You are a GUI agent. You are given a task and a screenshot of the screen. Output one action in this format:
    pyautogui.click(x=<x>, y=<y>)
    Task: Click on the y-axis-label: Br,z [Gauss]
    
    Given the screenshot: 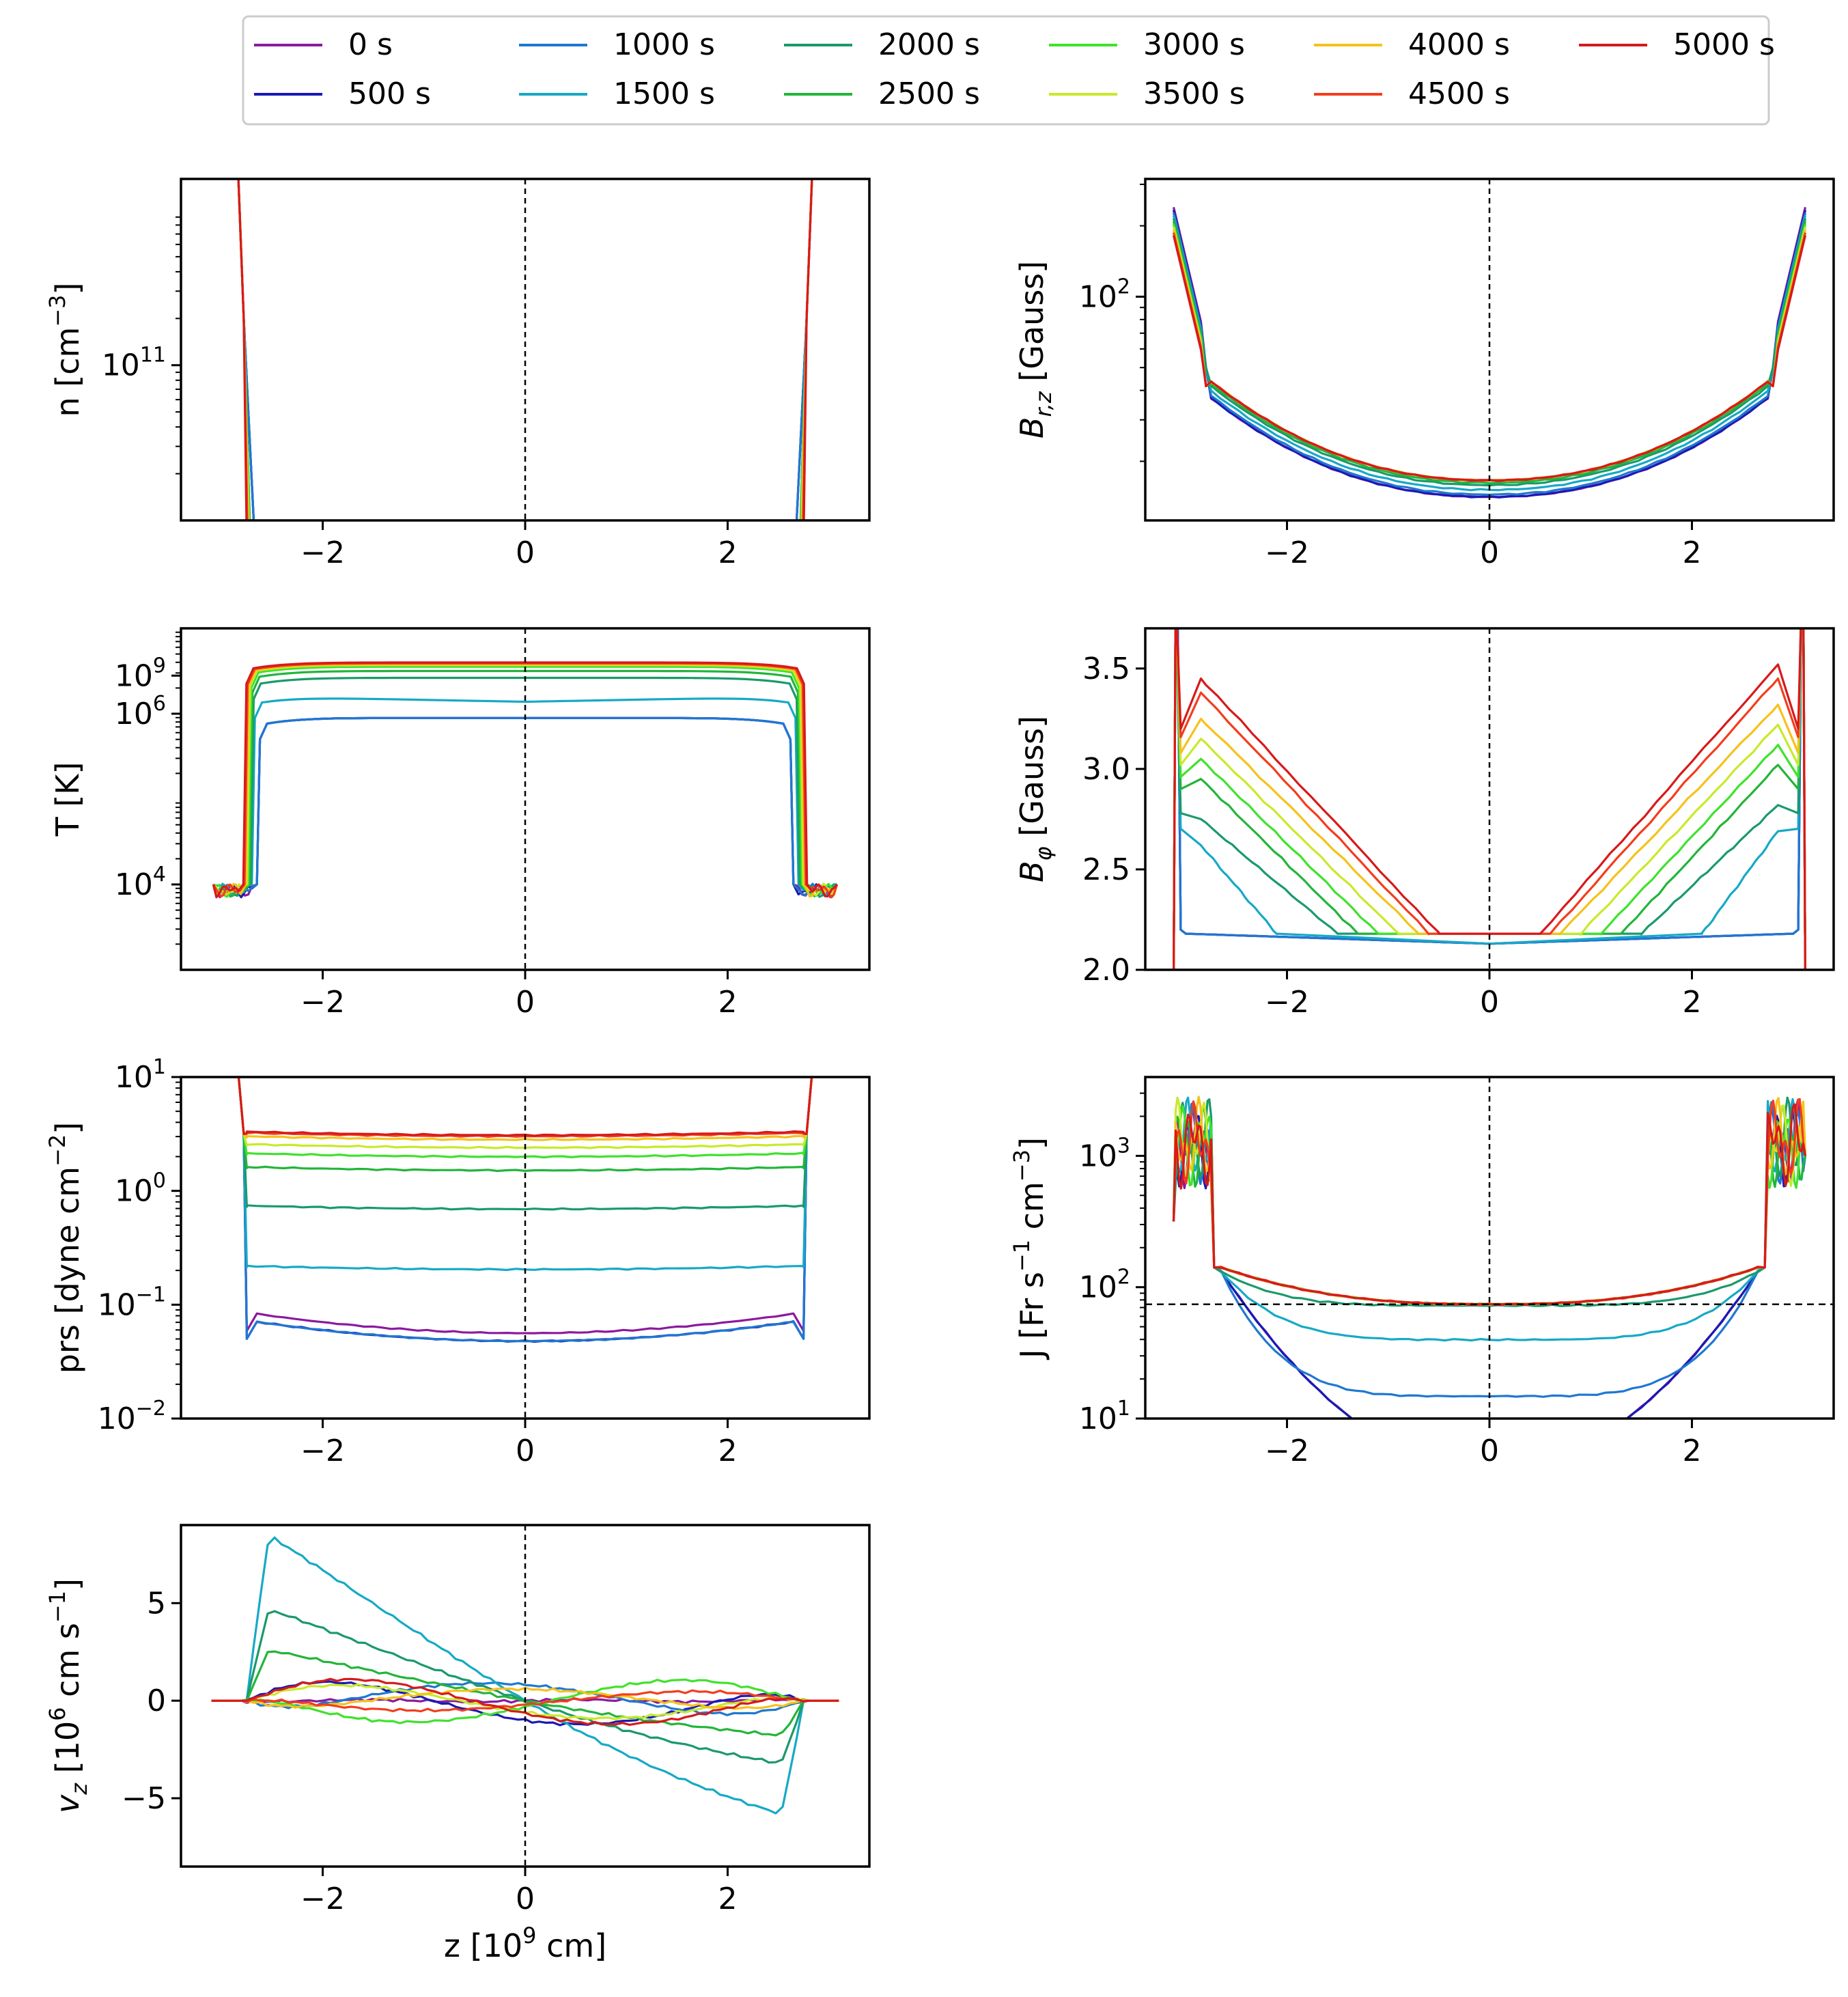 What is the action you would take?
    pyautogui.click(x=1034, y=349)
    